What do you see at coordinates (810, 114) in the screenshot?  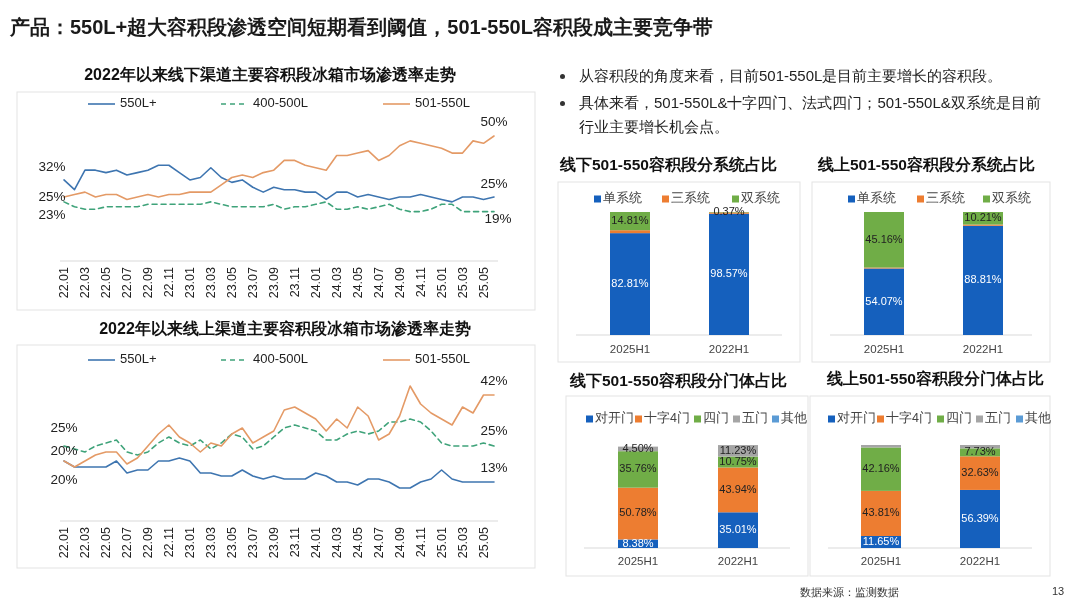 I see `text: 具体来看，501-550L&十字四门、法式四门；501-550L&双系统是目前行业主要增长机会点。` at bounding box center [810, 114].